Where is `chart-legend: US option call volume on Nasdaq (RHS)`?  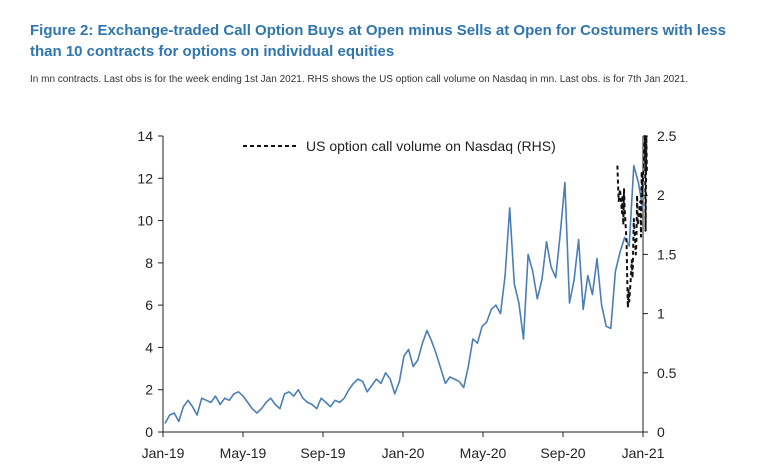 chart-legend: US option call volume on Nasdaq (RHS) is located at coordinates (399, 146).